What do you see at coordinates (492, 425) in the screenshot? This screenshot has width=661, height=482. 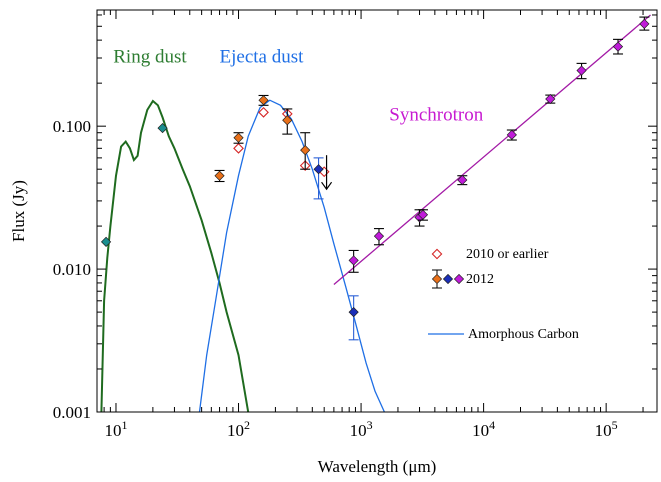 I see `x-tick-label-exponent: 4` at bounding box center [492, 425].